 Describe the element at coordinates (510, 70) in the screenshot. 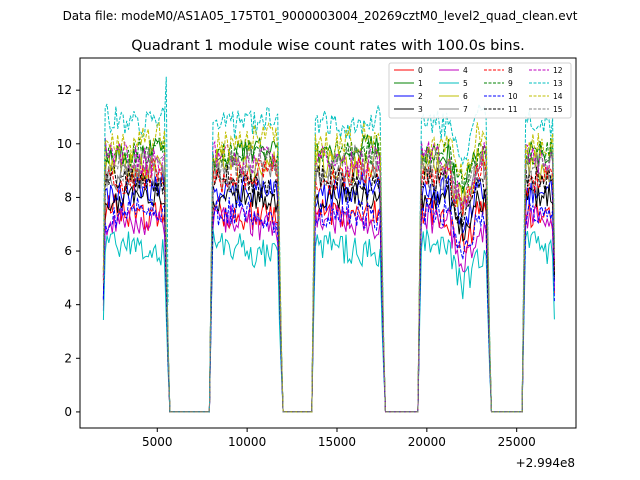

I see `legend-label-8: 8` at that location.